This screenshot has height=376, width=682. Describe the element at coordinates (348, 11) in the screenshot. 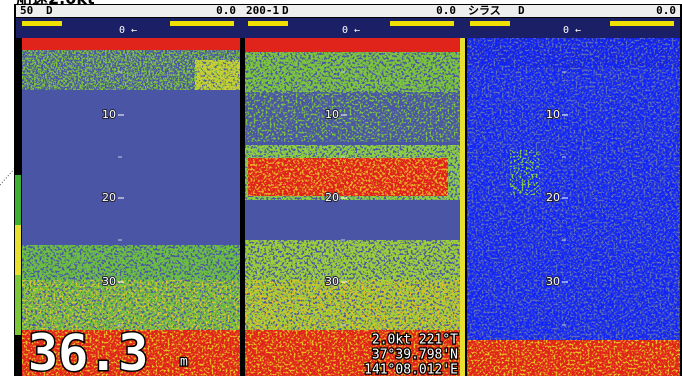

I see `header-strip` at that location.